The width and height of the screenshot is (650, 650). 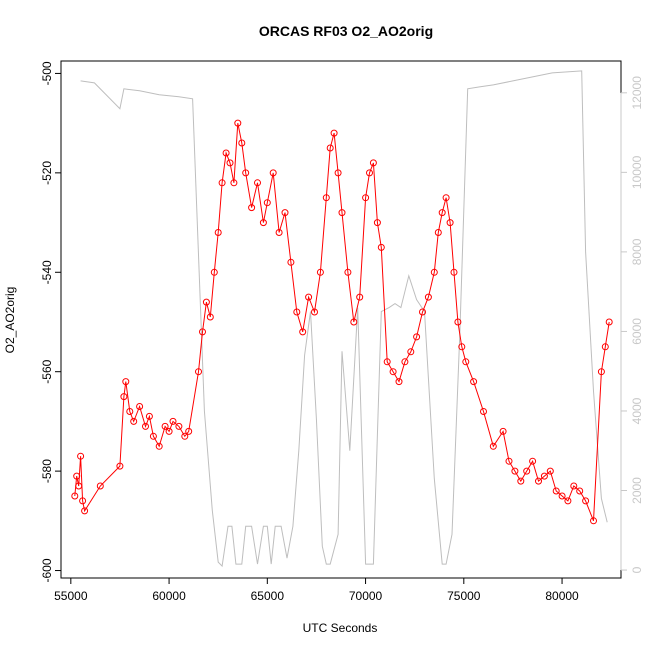 What do you see at coordinates (637, 569) in the screenshot?
I see `y2-tick-label: 0` at bounding box center [637, 569].